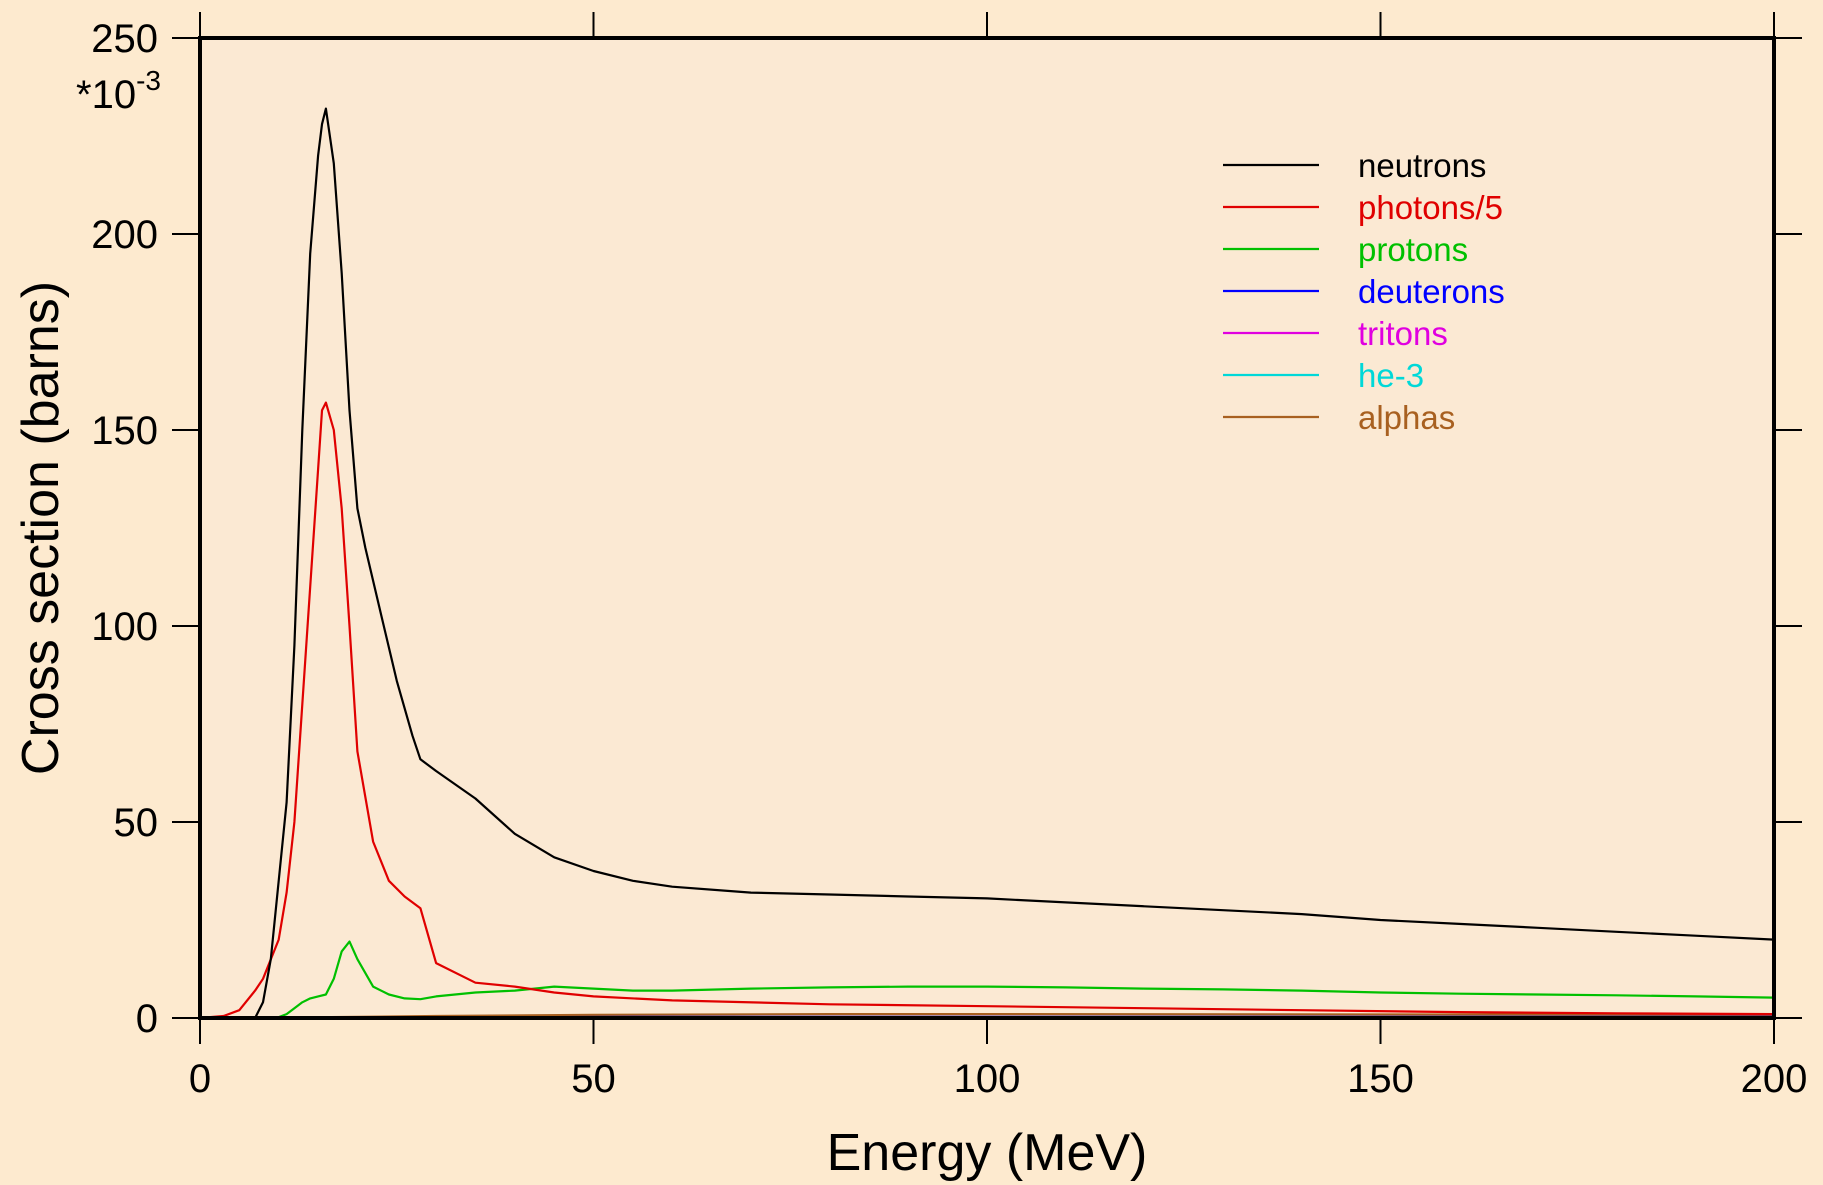  What do you see at coordinates (148, 80) in the screenshot?
I see `y-multiplier-exponent: -3` at bounding box center [148, 80].